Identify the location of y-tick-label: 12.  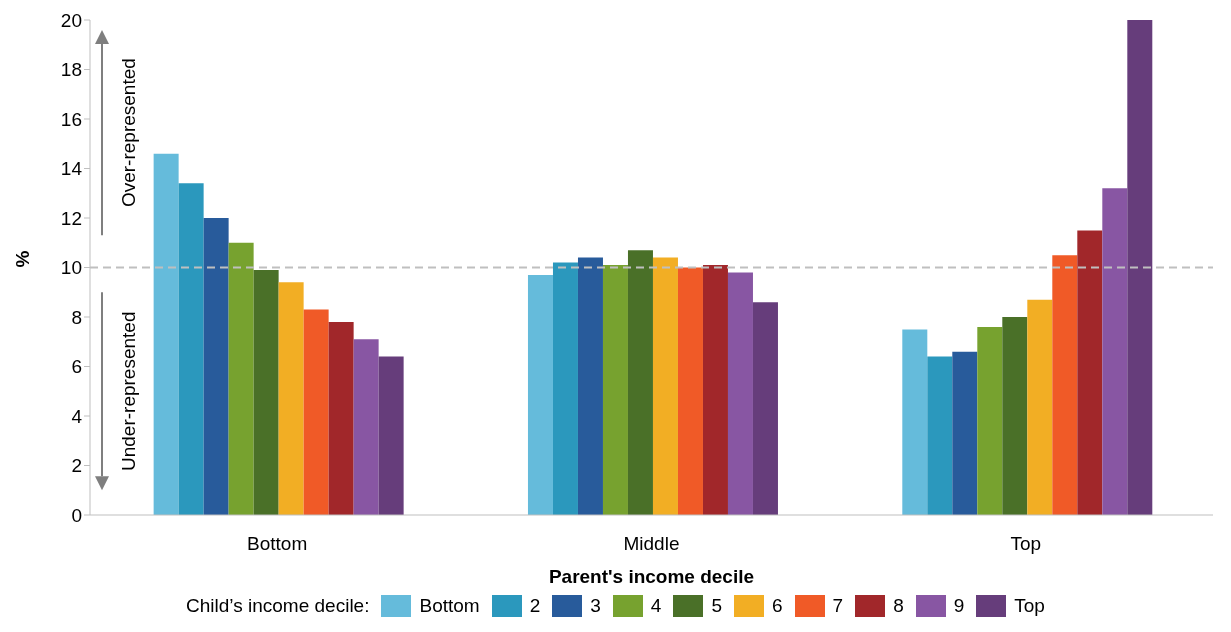
(71, 218).